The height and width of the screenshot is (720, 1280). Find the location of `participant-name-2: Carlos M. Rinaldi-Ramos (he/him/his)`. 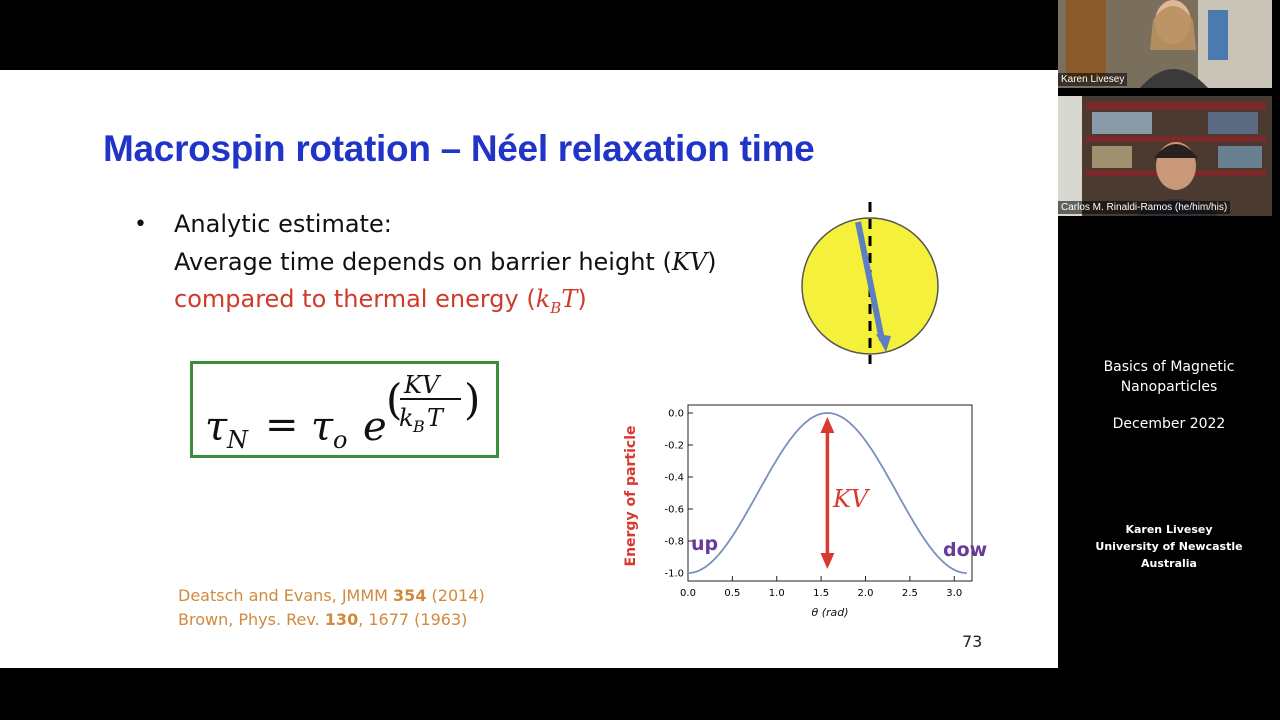

participant-name-2: Carlos M. Rinaldi-Ramos (he/him/his) is located at coordinates (1144, 207).